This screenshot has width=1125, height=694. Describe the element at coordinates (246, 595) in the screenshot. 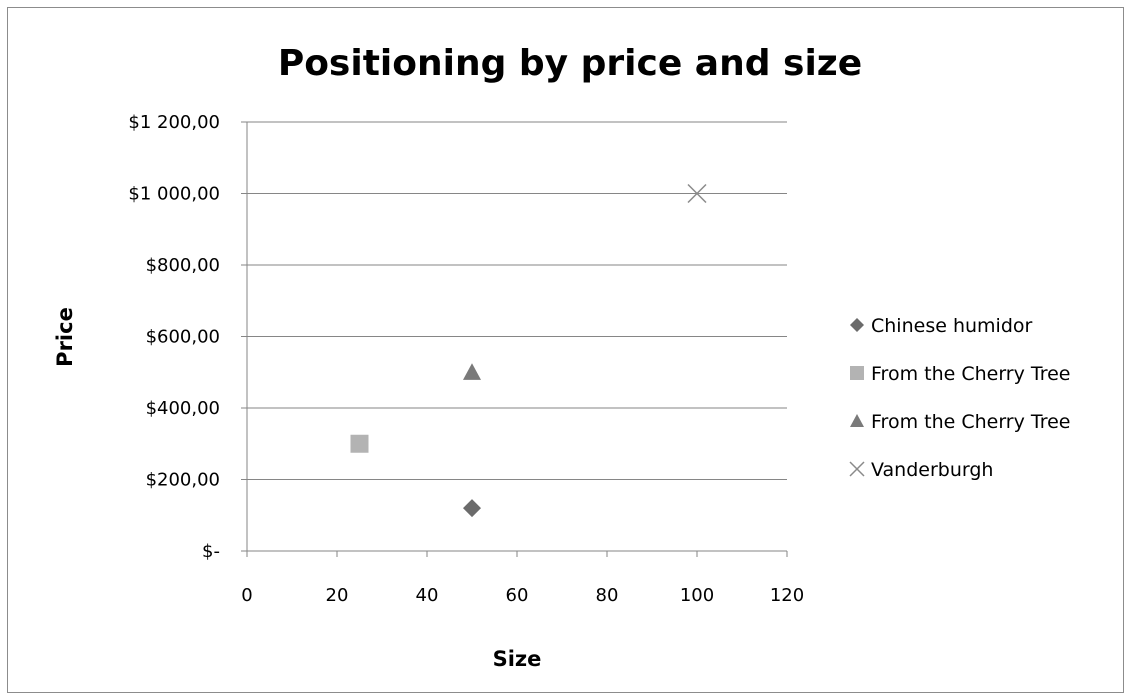

I see `x-tick-label: 0` at that location.